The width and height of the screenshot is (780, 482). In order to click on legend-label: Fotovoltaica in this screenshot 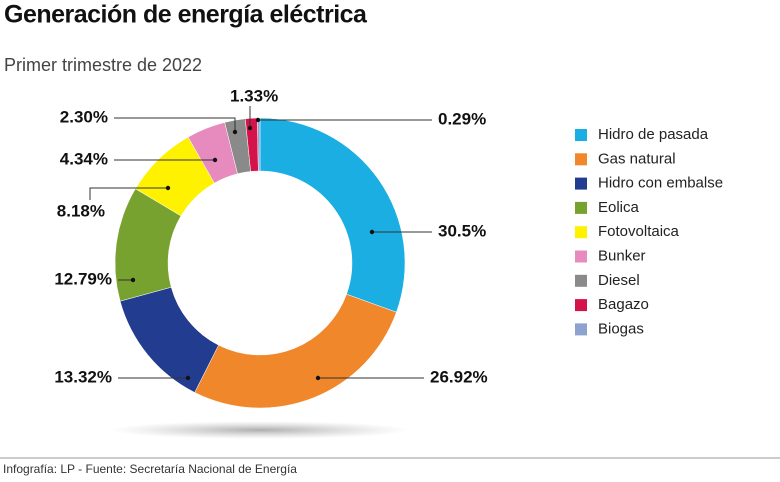, I will do `click(639, 231)`.